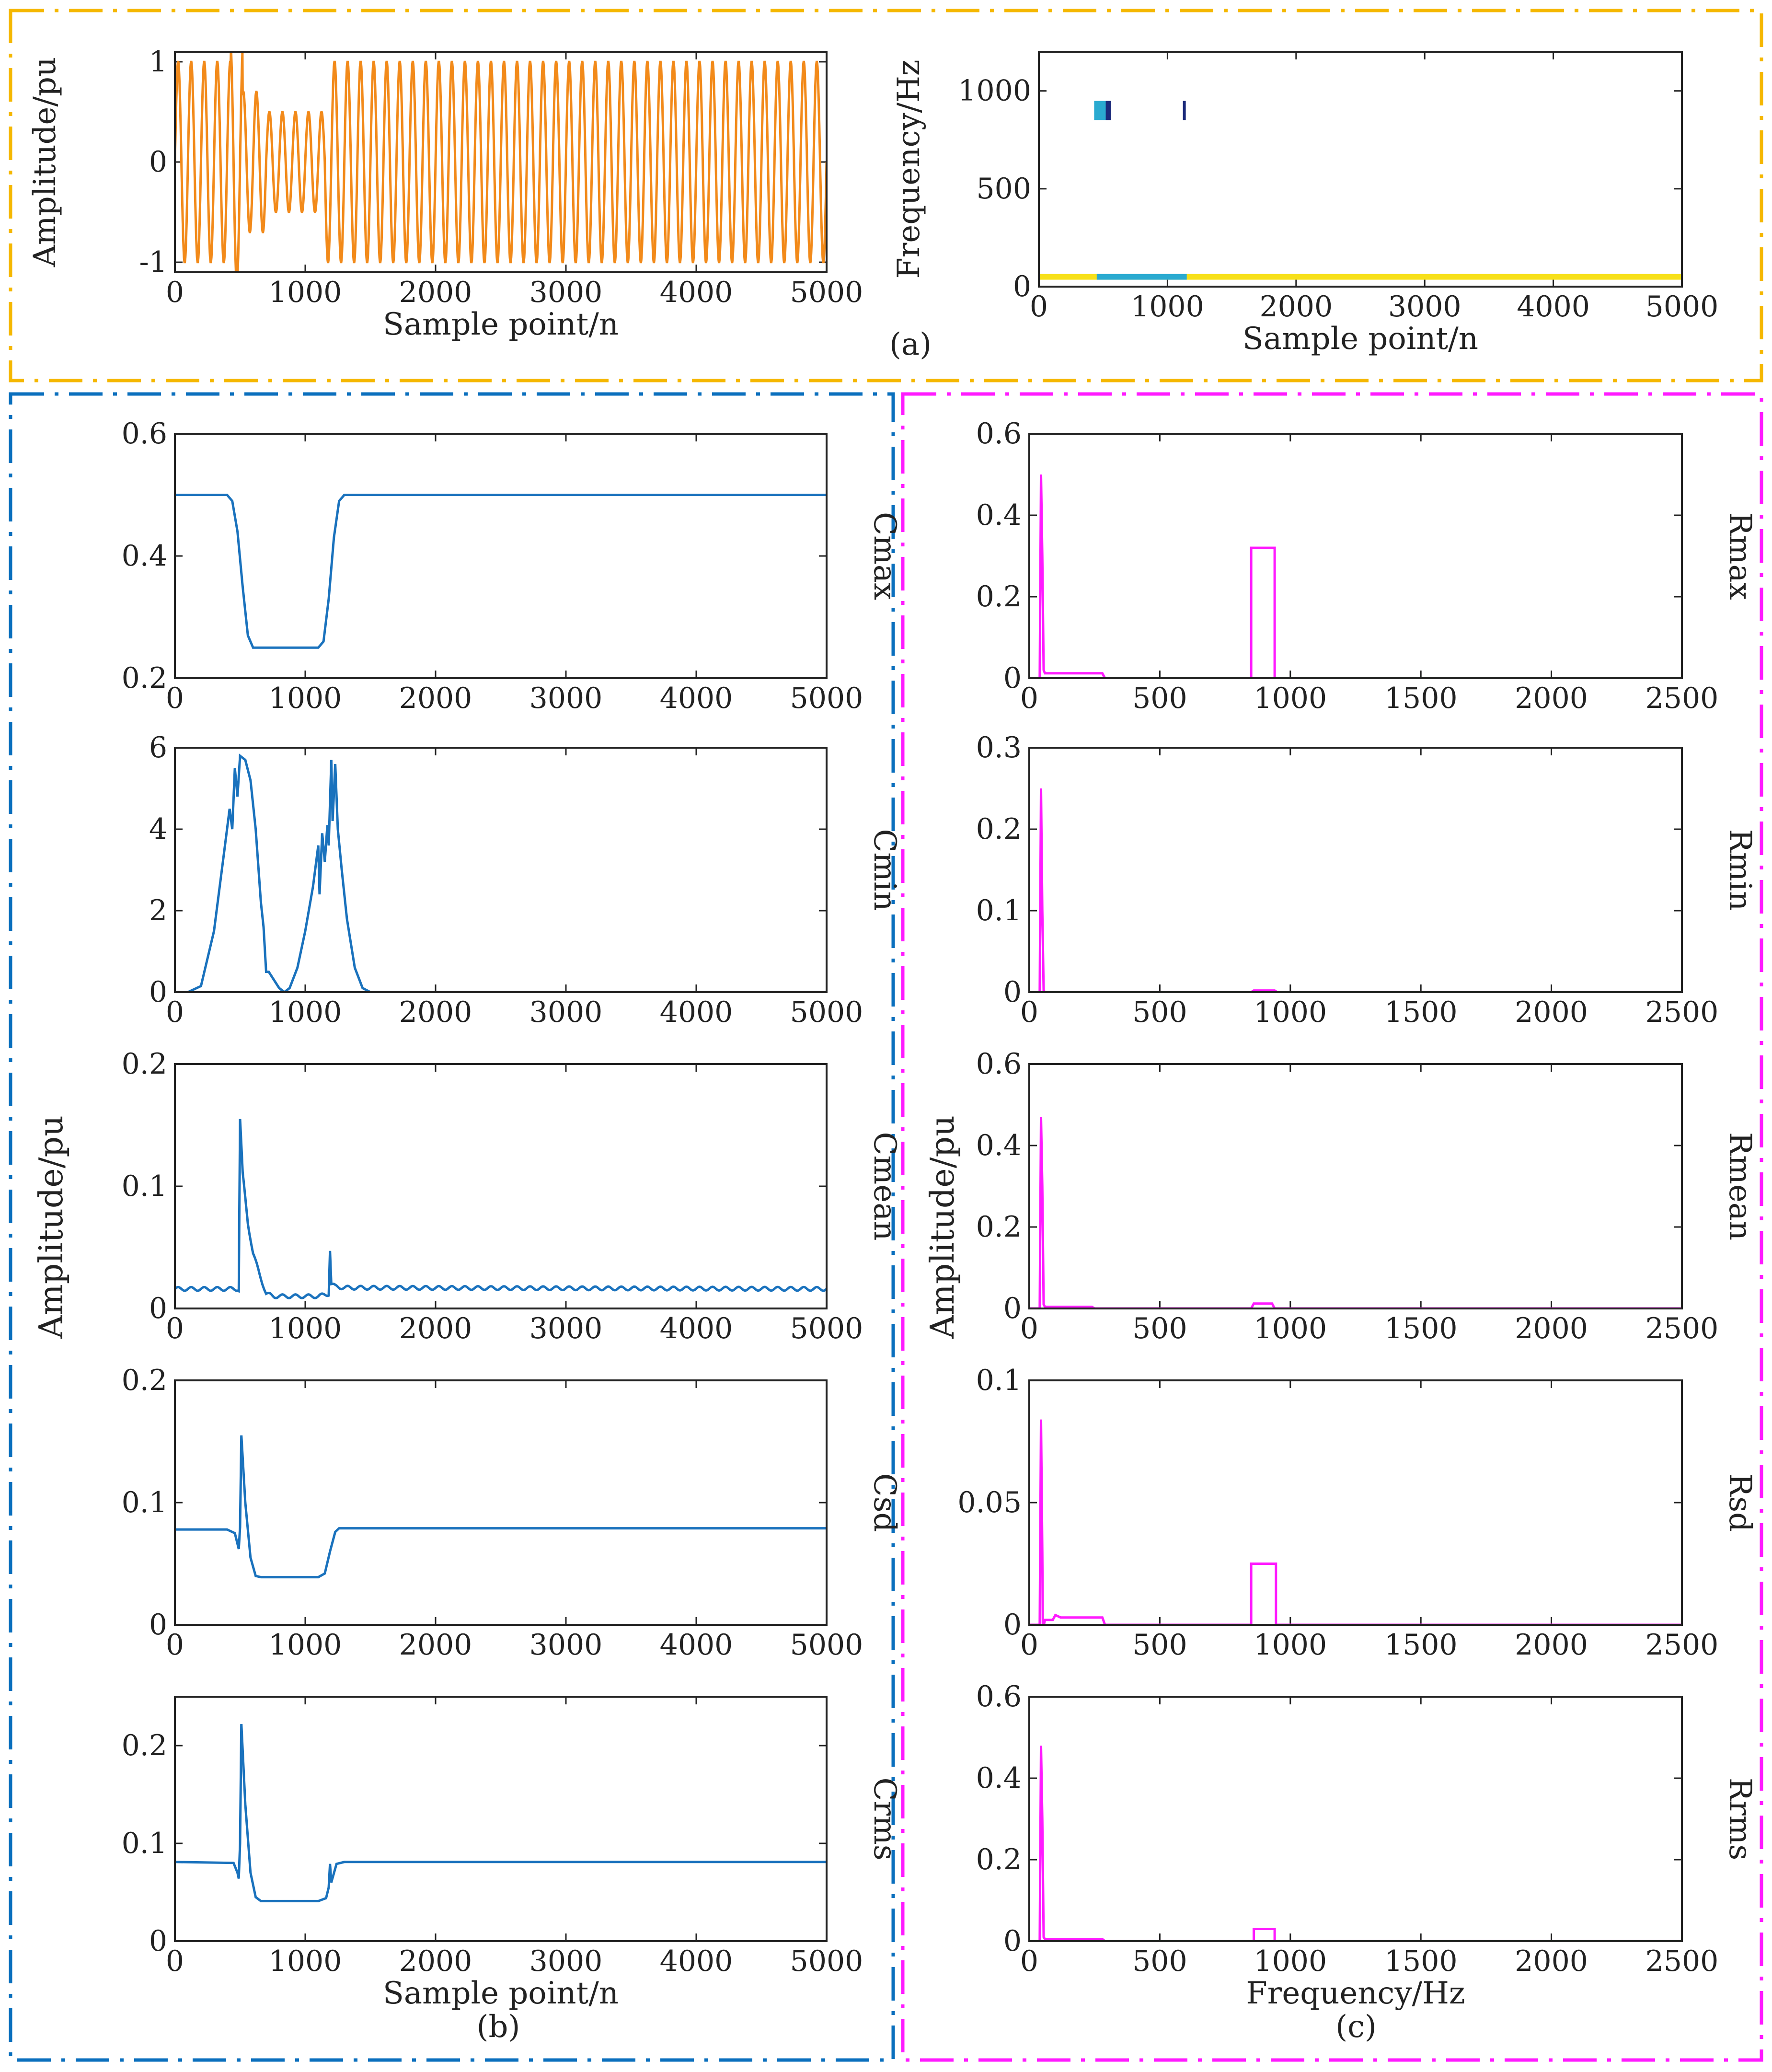 Image resolution: width=1772 pixels, height=2072 pixels. Describe the element at coordinates (1356, 2027) in the screenshot. I see `label-c: (c)` at that location.